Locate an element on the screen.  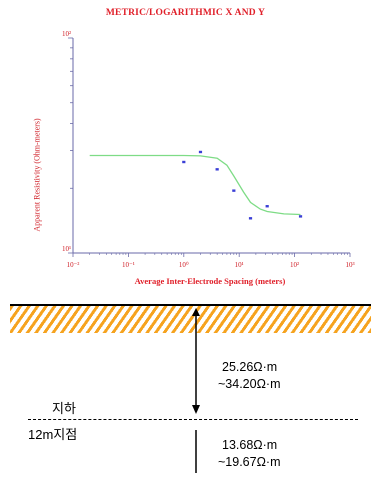
x-tick-label: 10⁻² is located at coordinates (73, 265).